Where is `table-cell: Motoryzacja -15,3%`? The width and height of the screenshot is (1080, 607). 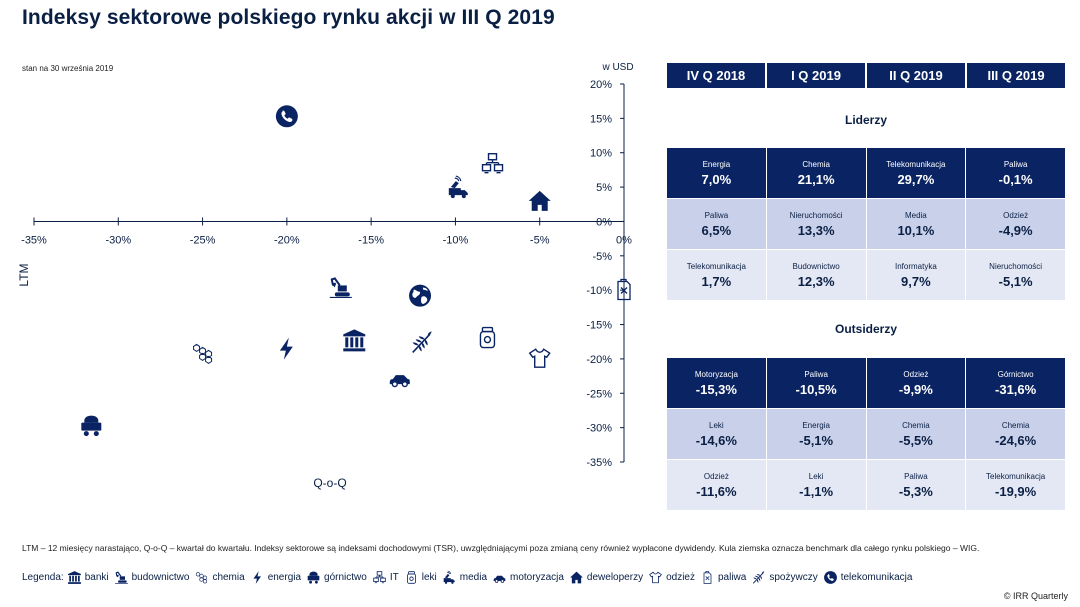
table-cell: Motoryzacja -15,3% is located at coordinates (716, 383).